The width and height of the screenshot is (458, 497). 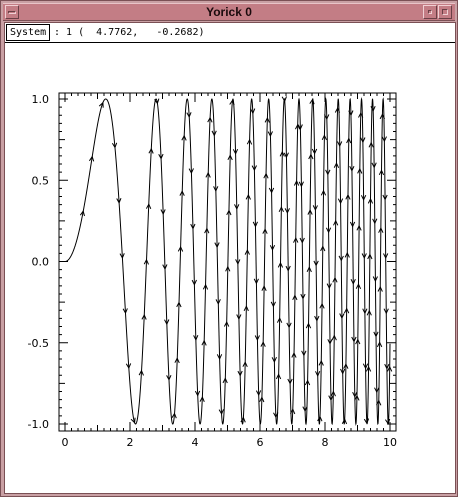 I want to click on minimize-button, so click(x=430, y=12).